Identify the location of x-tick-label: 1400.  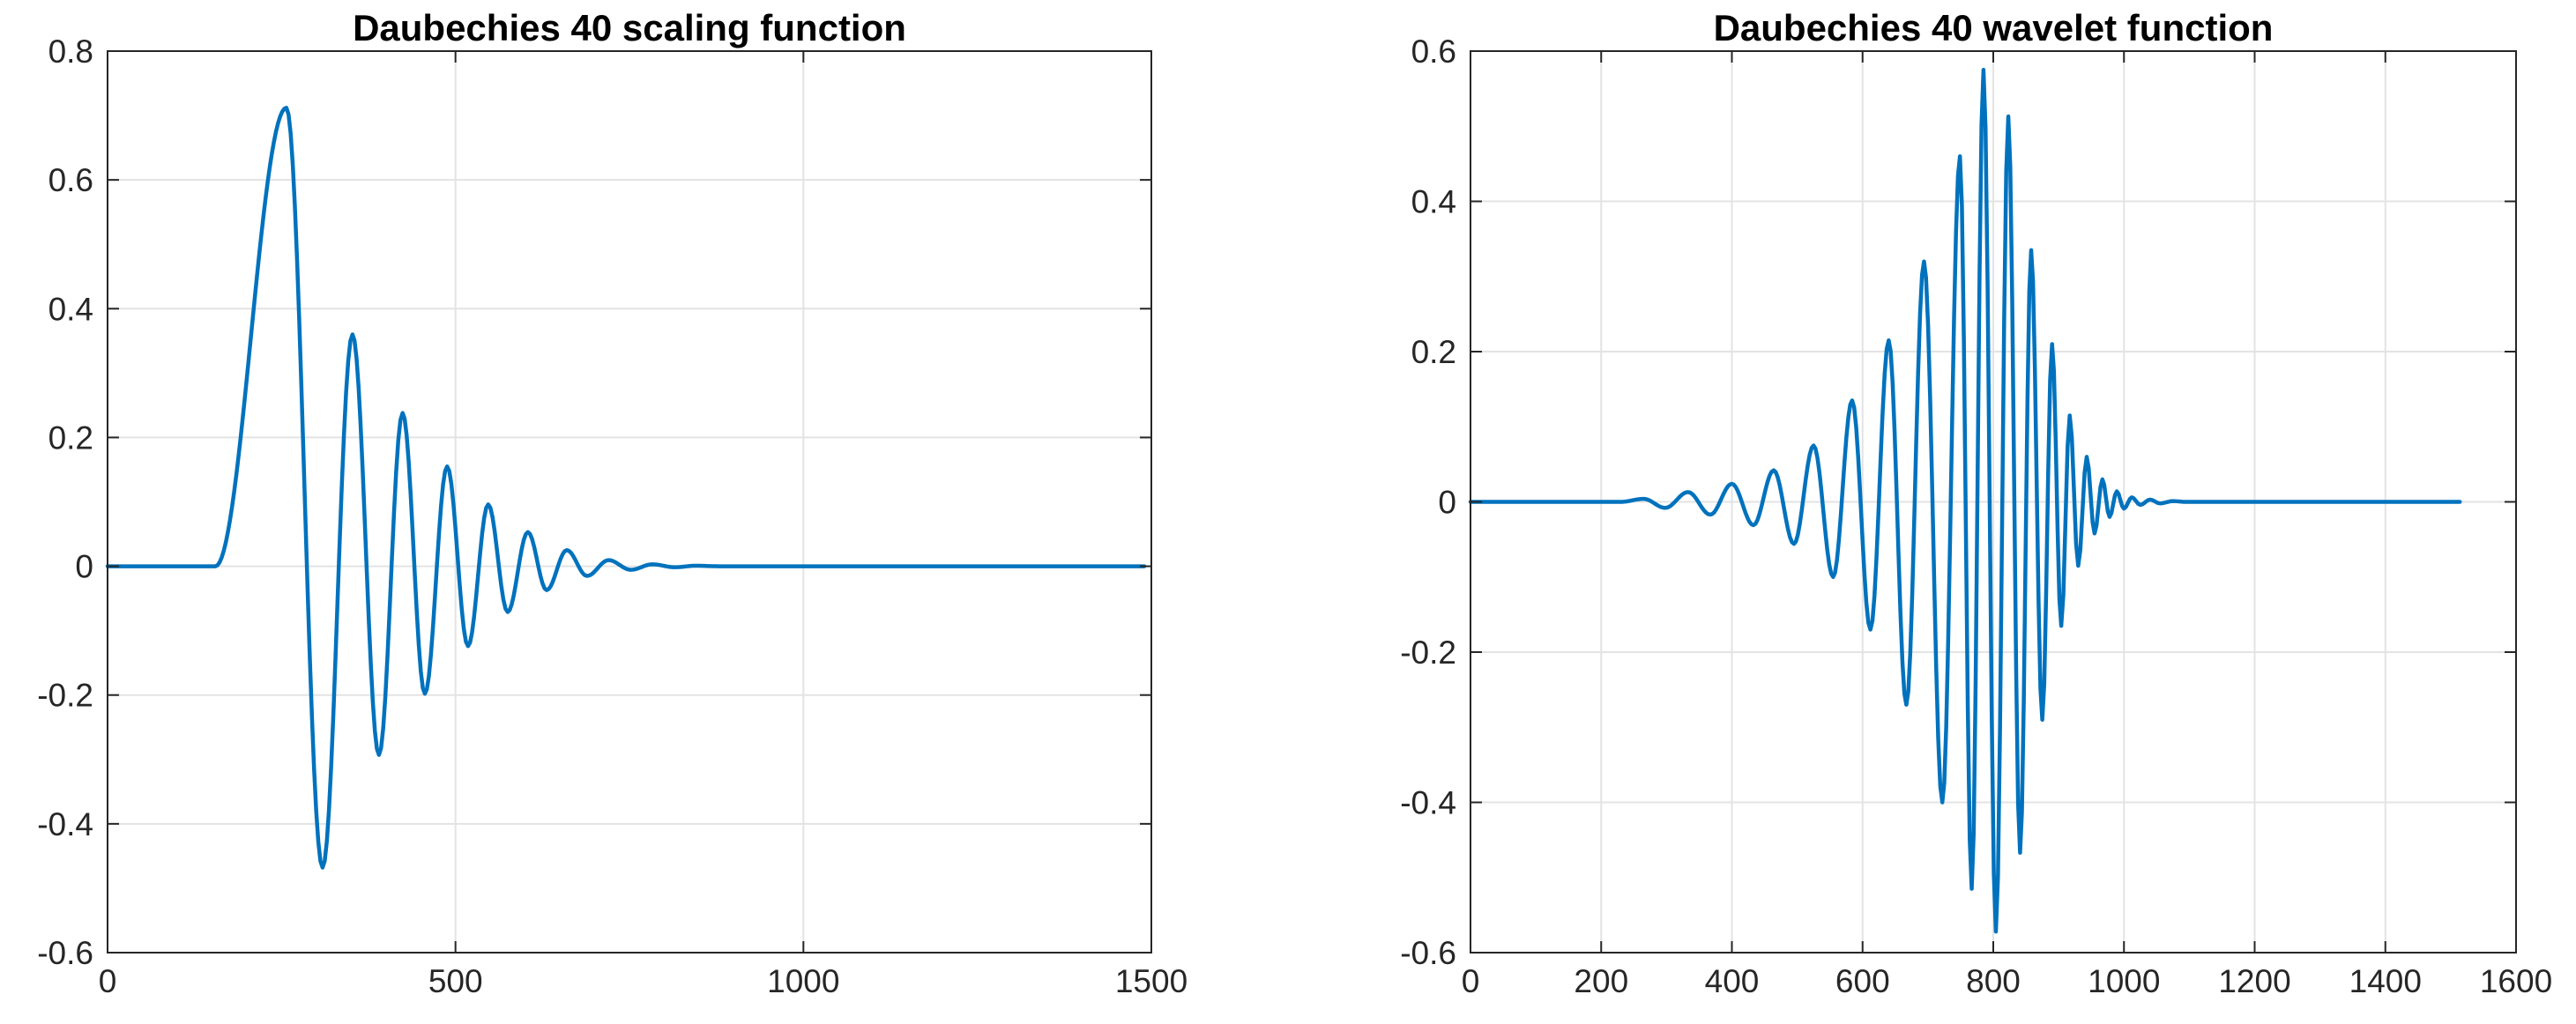
(2385, 981).